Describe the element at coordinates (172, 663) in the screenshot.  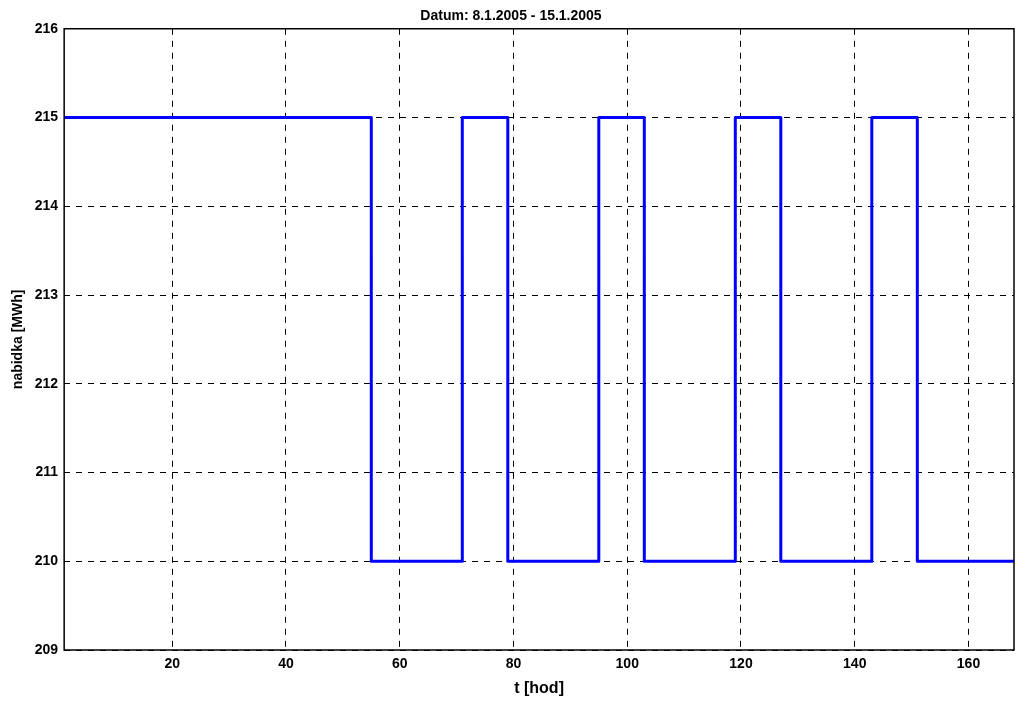
I see `x-tick-label: 20` at that location.